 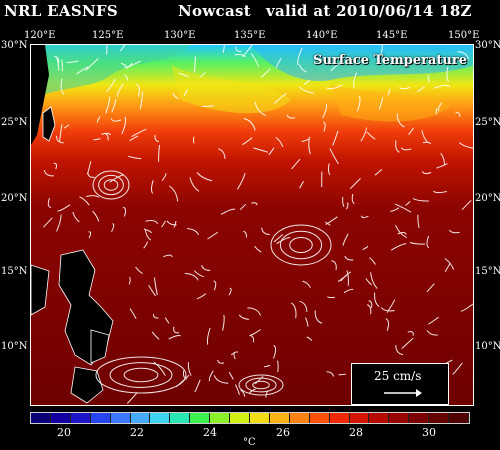 What do you see at coordinates (487, 122) in the screenshot?
I see `lat-tick-25n-right: 25°N` at bounding box center [487, 122].